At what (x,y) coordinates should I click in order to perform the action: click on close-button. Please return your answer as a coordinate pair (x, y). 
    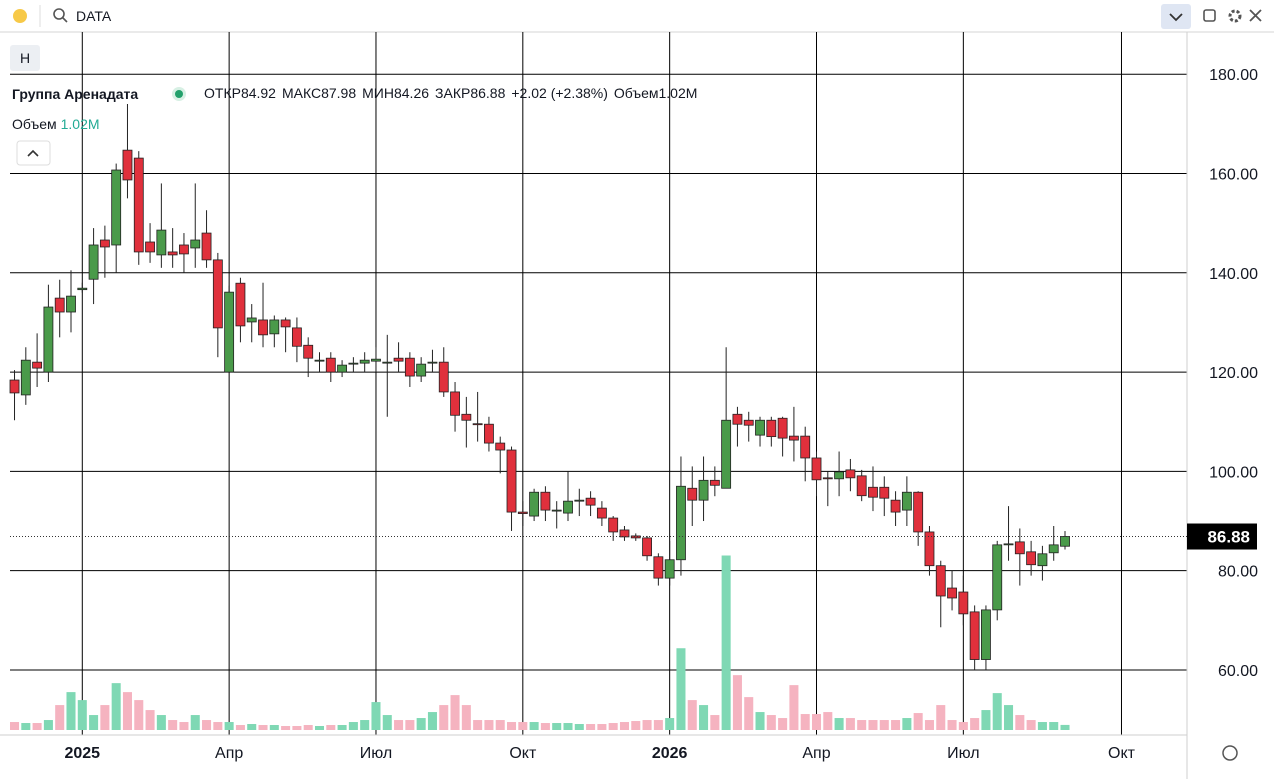
    Looking at the image, I should click on (1255, 15).